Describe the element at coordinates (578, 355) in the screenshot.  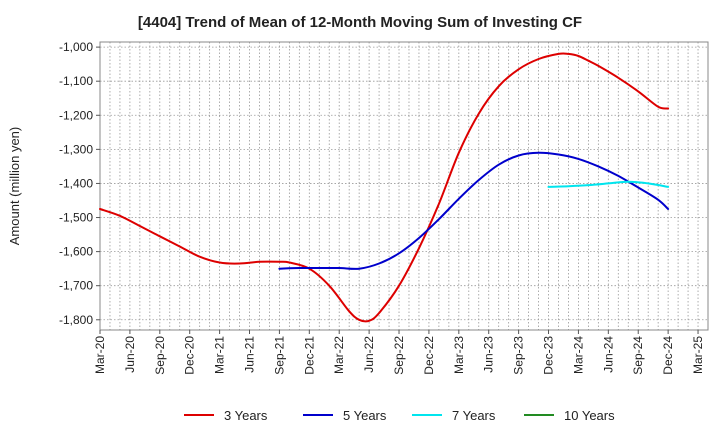
I see `x-tick-label: Mar-24` at that location.